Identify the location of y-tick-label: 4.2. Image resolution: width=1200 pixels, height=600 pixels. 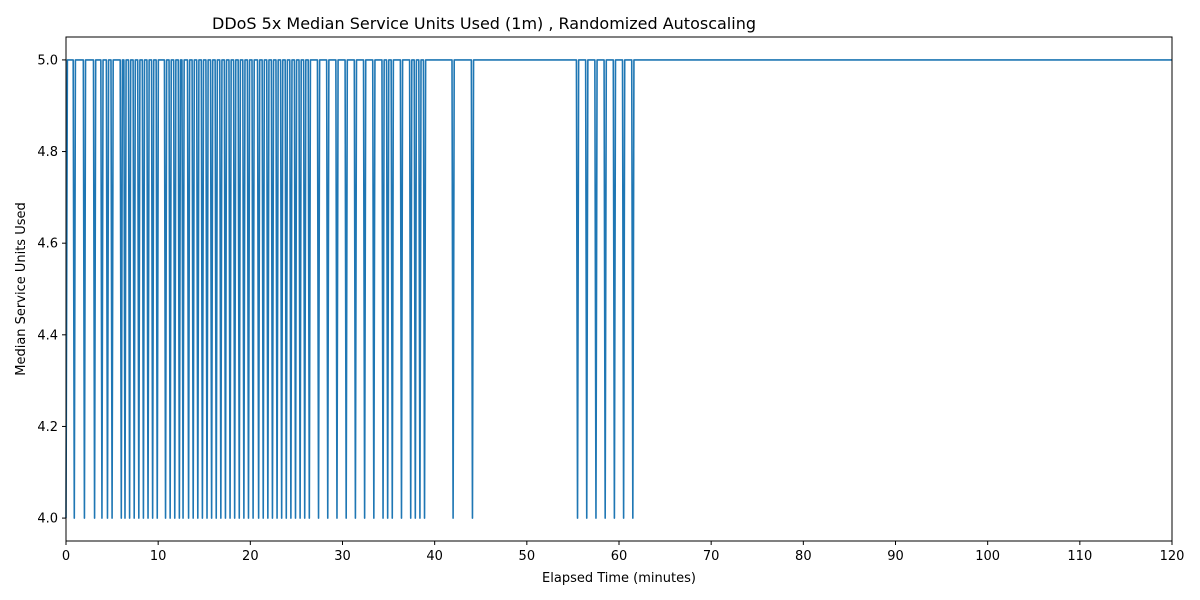
(47, 427).